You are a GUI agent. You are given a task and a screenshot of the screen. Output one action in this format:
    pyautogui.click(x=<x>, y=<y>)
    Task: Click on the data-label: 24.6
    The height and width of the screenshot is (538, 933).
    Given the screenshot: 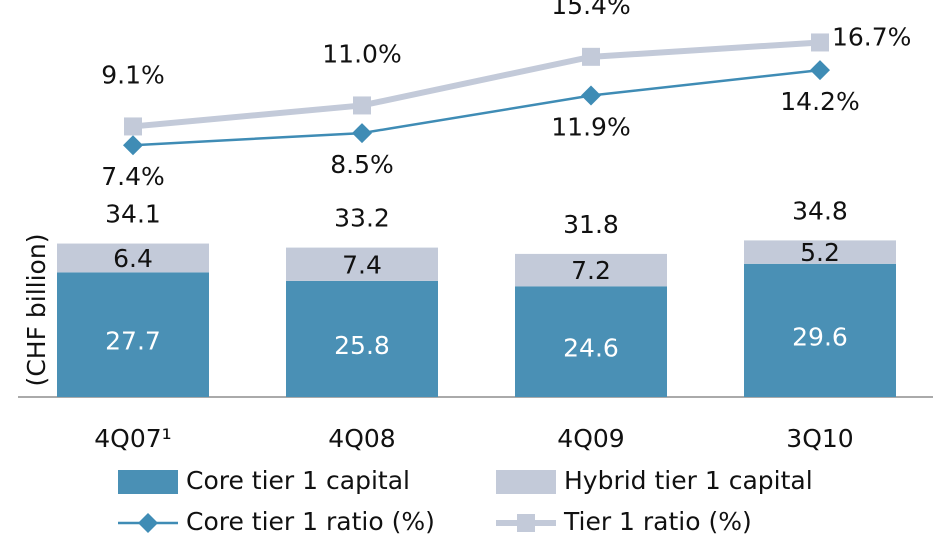 What is the action you would take?
    pyautogui.click(x=591, y=348)
    